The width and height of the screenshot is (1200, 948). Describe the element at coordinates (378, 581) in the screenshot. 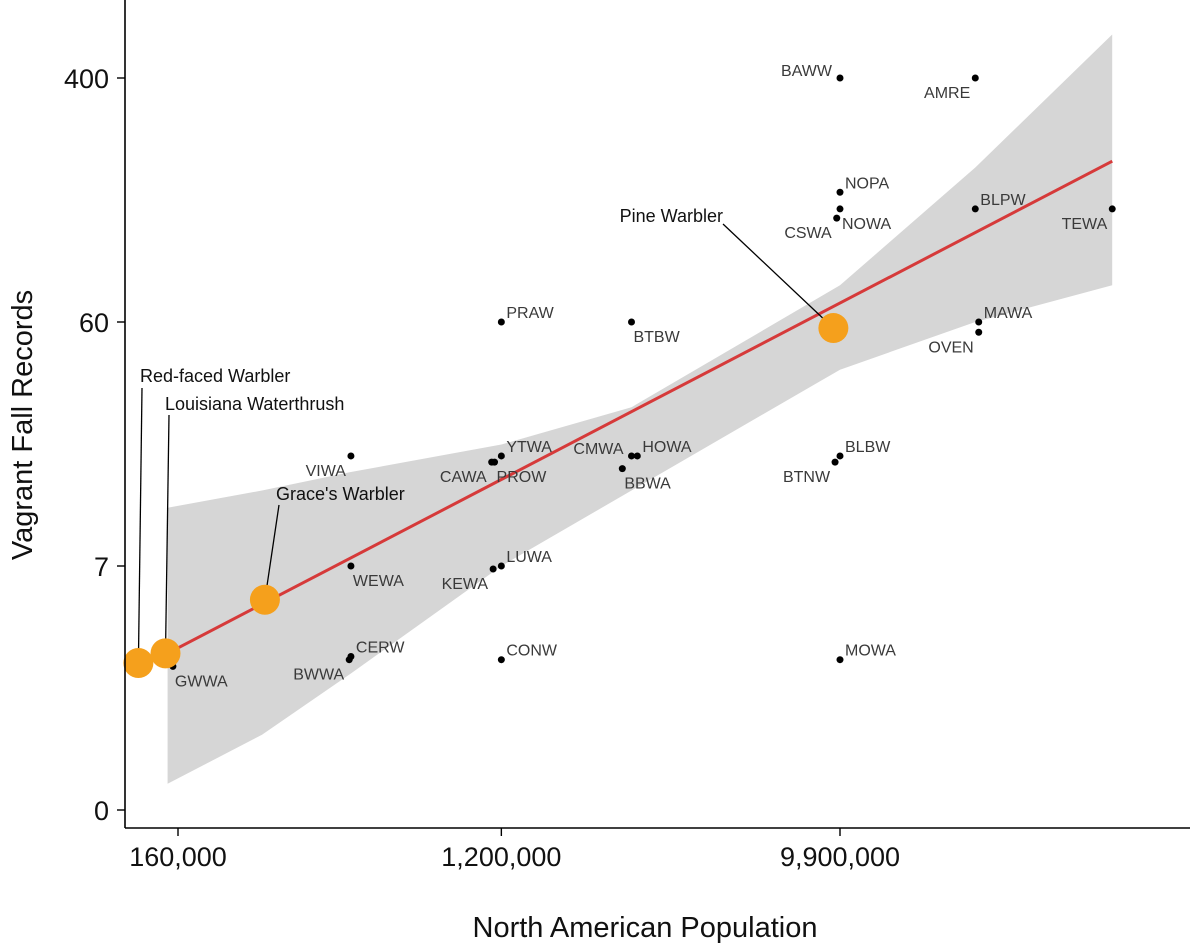

I see `point-label-wewa: WEWA` at that location.